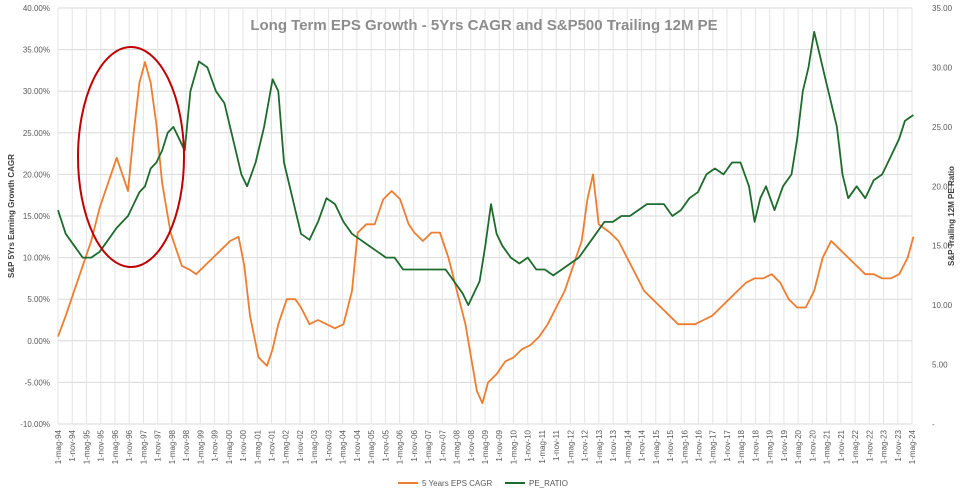  What do you see at coordinates (770, 446) in the screenshot?
I see `x-tick-label: 1-mag-19` at bounding box center [770, 446].